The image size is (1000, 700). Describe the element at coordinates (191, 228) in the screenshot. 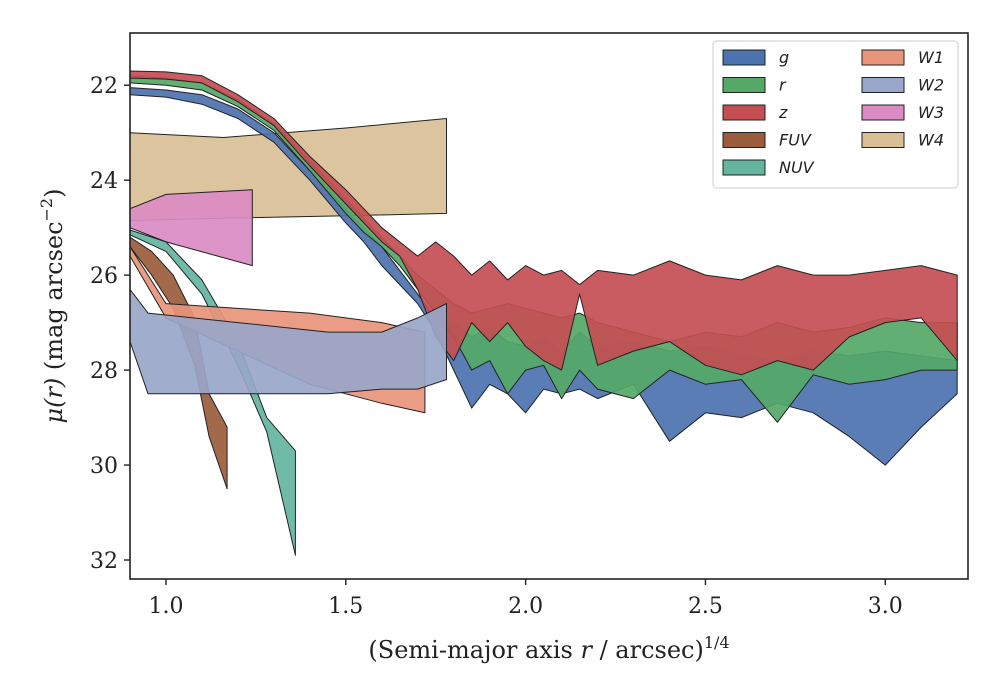

I see `band-w3` at that location.